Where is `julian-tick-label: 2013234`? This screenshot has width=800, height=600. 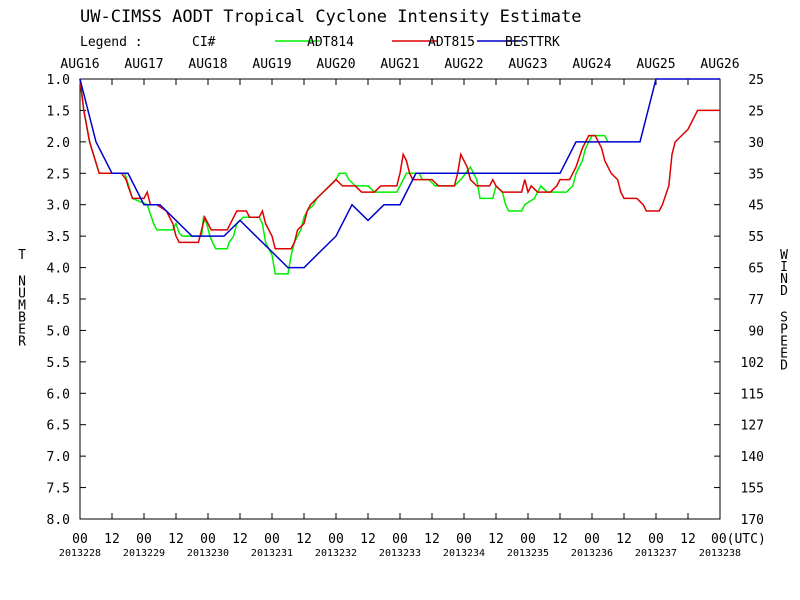 julian-tick-label: 2013234 is located at coordinates (464, 553).